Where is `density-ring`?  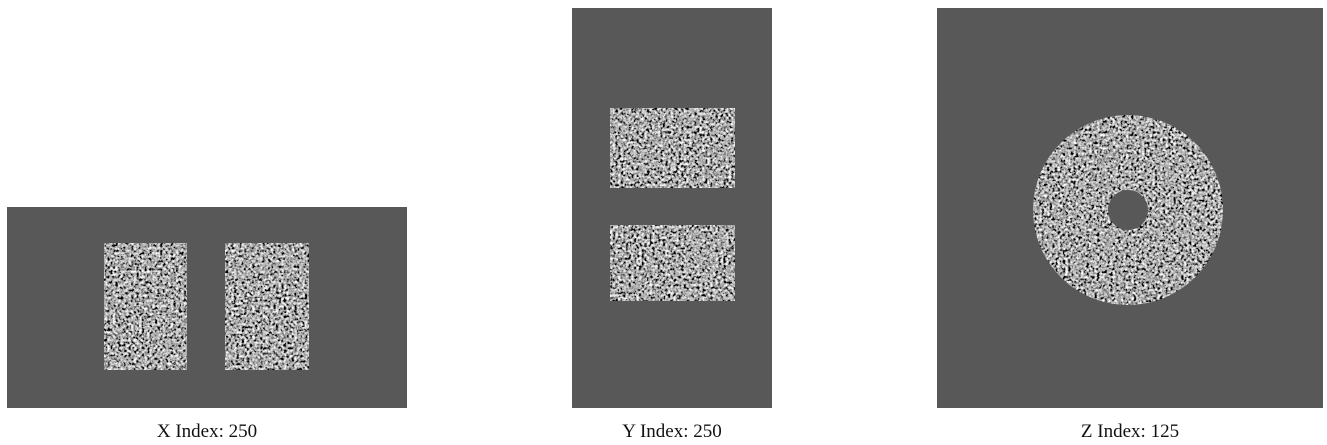 density-ring is located at coordinates (1128, 210).